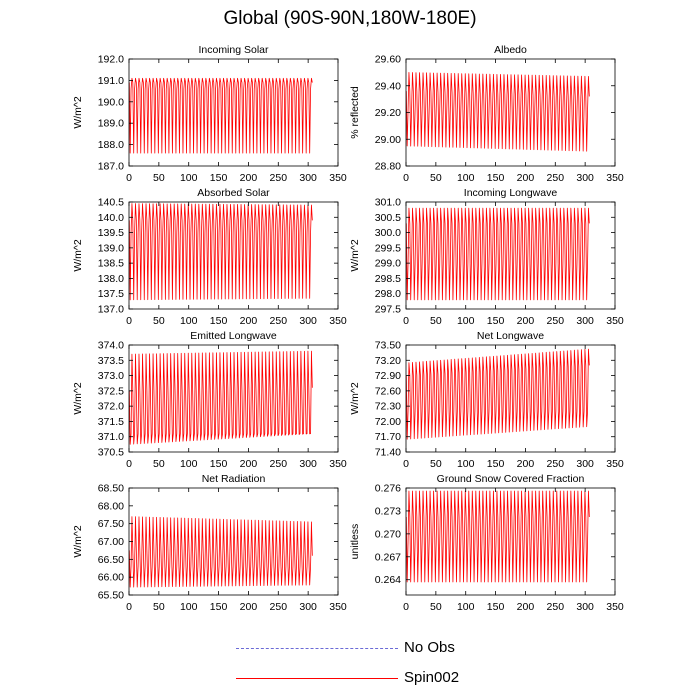 The image size is (700, 700). I want to click on albedo-xtick-label: 300, so click(585, 178).